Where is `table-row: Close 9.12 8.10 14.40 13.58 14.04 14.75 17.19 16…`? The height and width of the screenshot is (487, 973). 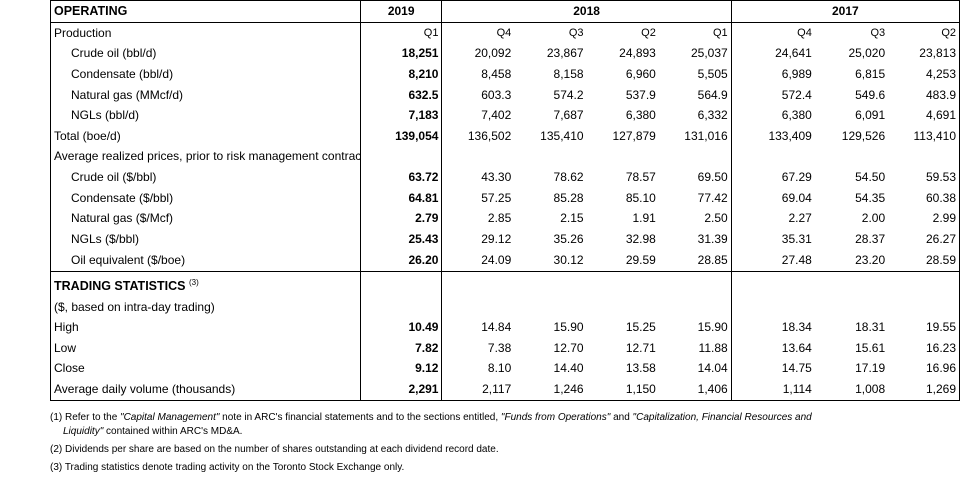 table-row: Close 9.12 8.10 14.40 13.58 14.04 14.75 17.19 16… is located at coordinates (505, 369).